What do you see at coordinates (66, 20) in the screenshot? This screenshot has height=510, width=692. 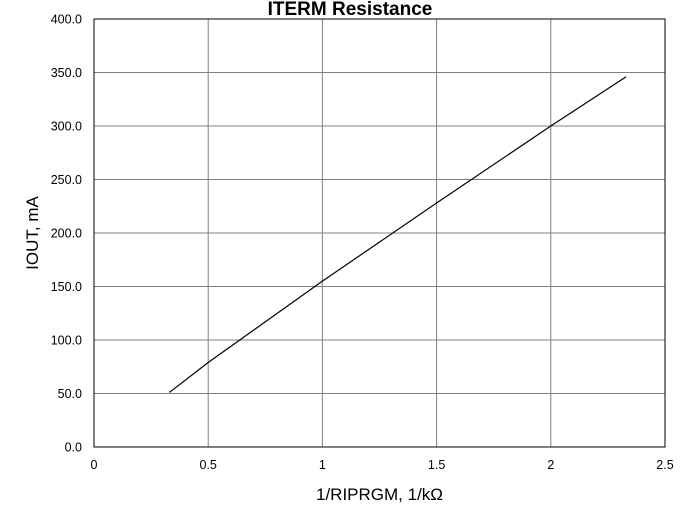 I see `y-tick-label-8: 400.0` at bounding box center [66, 20].